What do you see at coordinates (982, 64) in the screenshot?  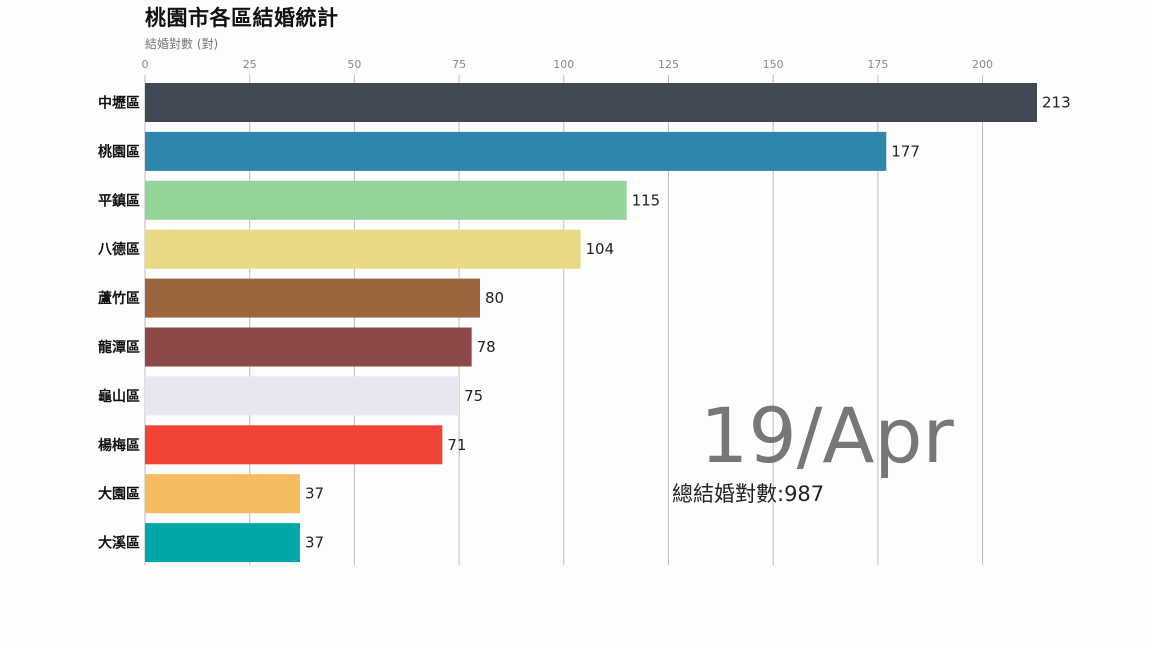 I see `x-tick-label: 200` at bounding box center [982, 64].